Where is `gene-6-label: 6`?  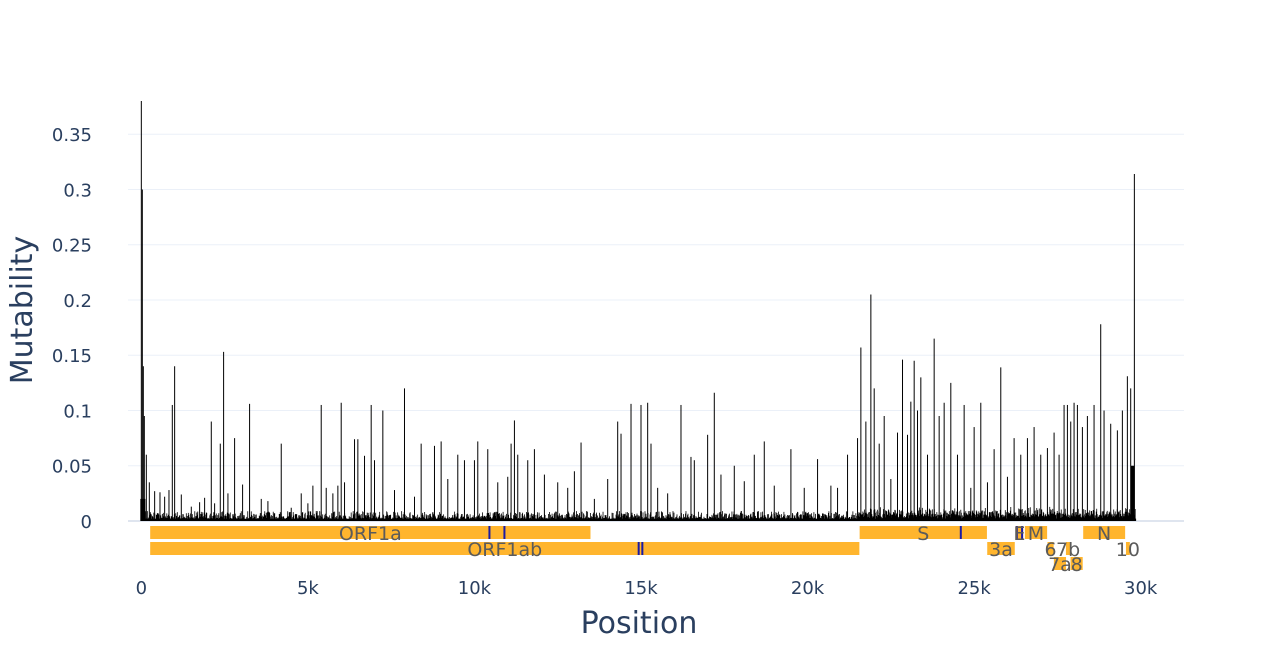
gene-6-label: 6 is located at coordinates (1051, 550).